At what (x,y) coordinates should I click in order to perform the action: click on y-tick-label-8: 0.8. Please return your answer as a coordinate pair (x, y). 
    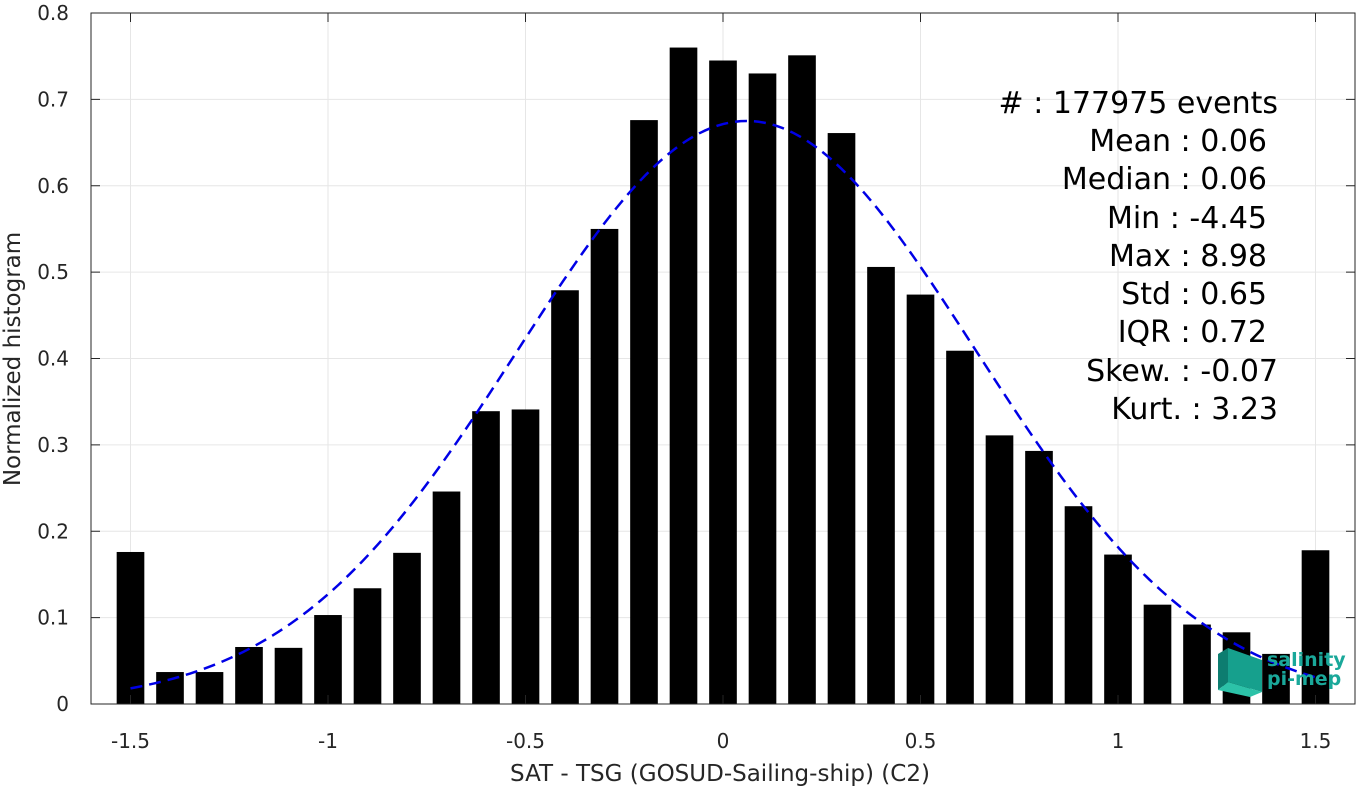
    Looking at the image, I should click on (53, 13).